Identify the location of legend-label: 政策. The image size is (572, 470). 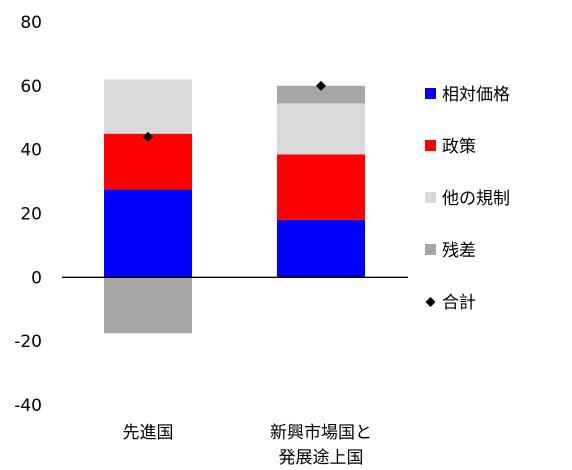
(459, 147).